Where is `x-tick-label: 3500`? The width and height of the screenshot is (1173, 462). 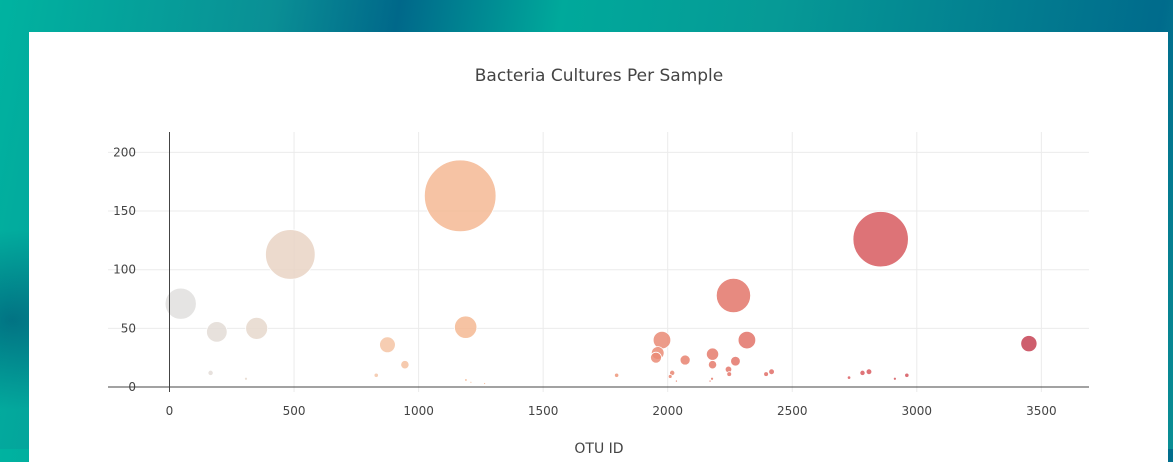
x-tick-label: 3500 is located at coordinates (1041, 411).